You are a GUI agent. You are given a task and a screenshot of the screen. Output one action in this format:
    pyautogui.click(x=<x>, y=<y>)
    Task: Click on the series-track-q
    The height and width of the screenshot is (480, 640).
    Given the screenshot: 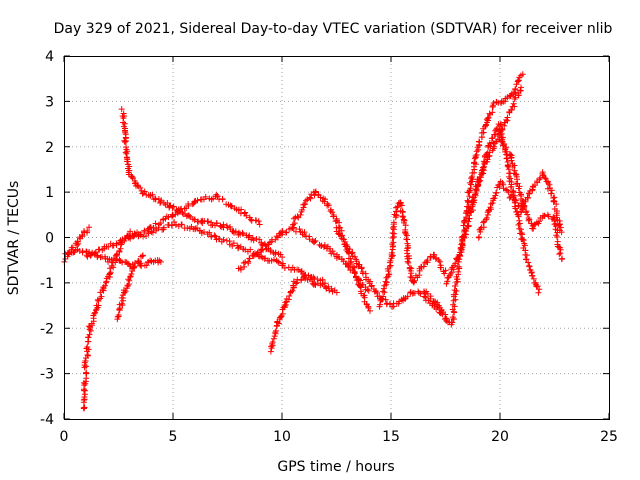 What is the action you would take?
    pyautogui.click(x=494, y=150)
    